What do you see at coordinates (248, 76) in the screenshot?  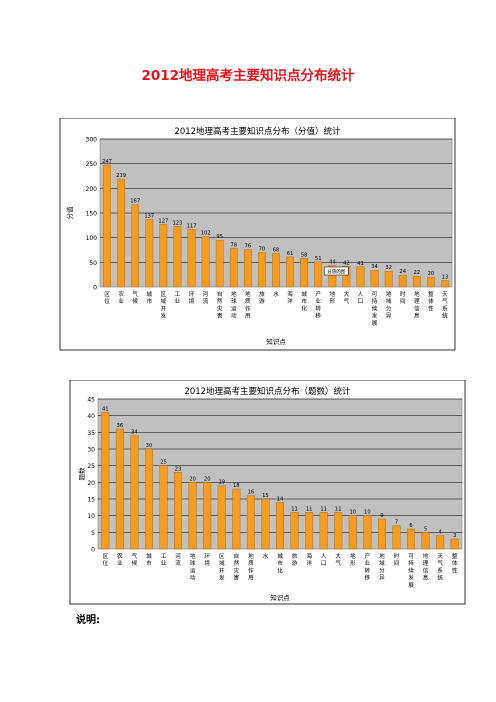 I see `page-title: 2012地理高考主要知识点分布统计` at bounding box center [248, 76].